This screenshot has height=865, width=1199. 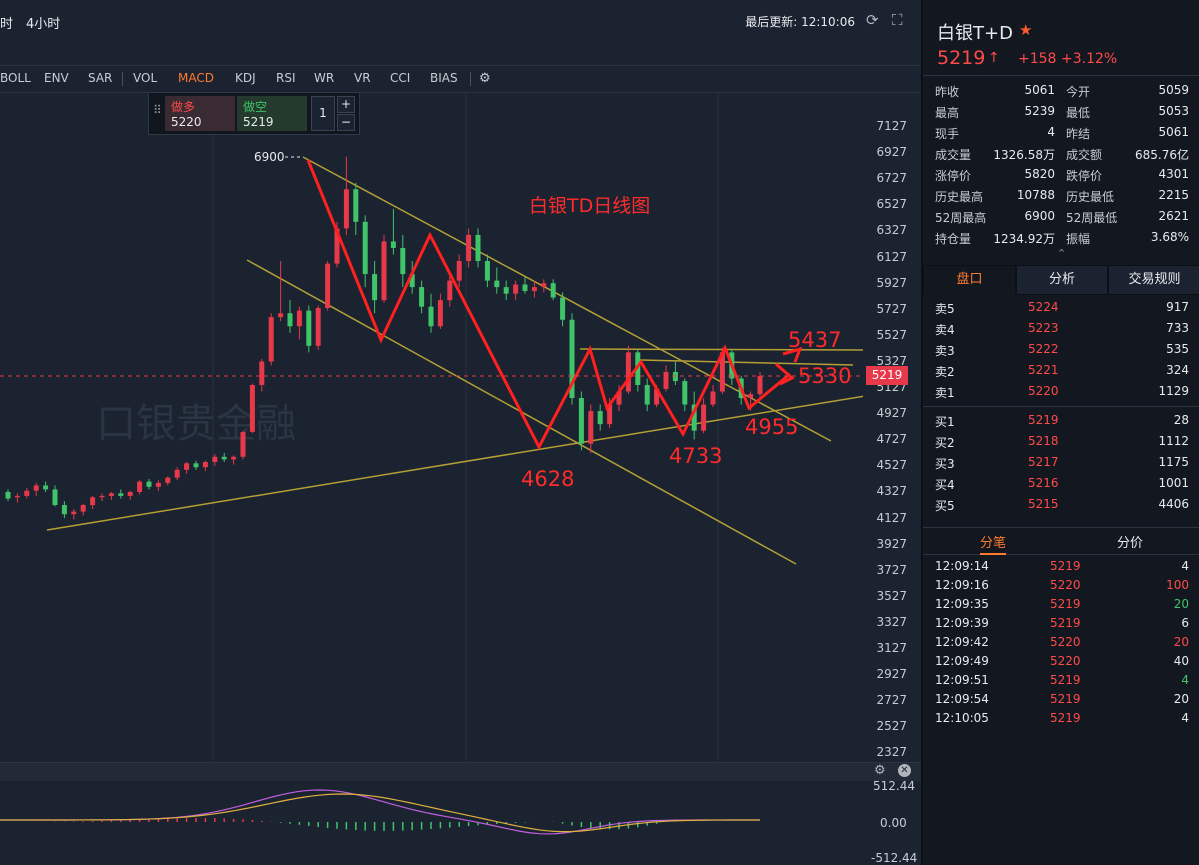 What do you see at coordinates (485, 78) in the screenshot?
I see `gear-icon: ⚙` at bounding box center [485, 78].